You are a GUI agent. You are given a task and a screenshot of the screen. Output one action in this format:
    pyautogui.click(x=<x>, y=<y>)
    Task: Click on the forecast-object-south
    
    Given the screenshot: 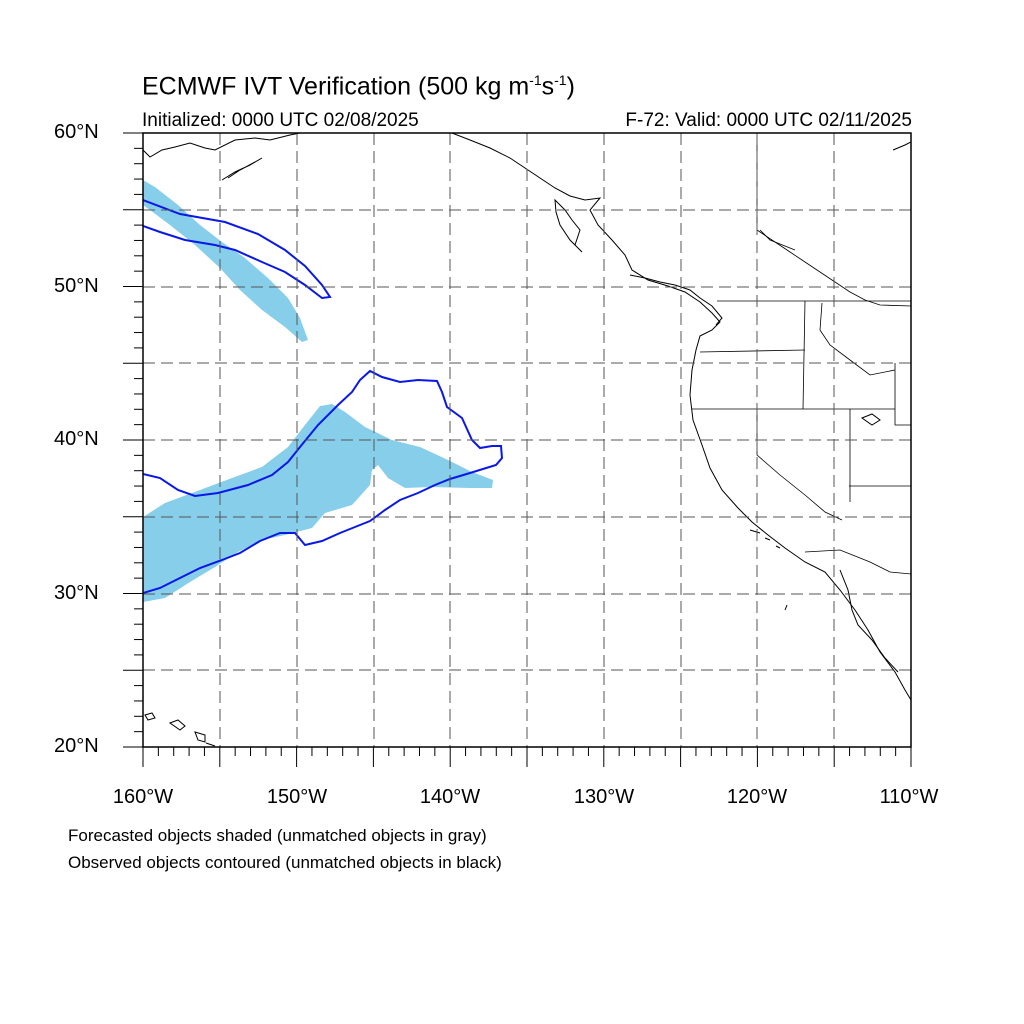 What is the action you would take?
    pyautogui.click(x=318, y=503)
    